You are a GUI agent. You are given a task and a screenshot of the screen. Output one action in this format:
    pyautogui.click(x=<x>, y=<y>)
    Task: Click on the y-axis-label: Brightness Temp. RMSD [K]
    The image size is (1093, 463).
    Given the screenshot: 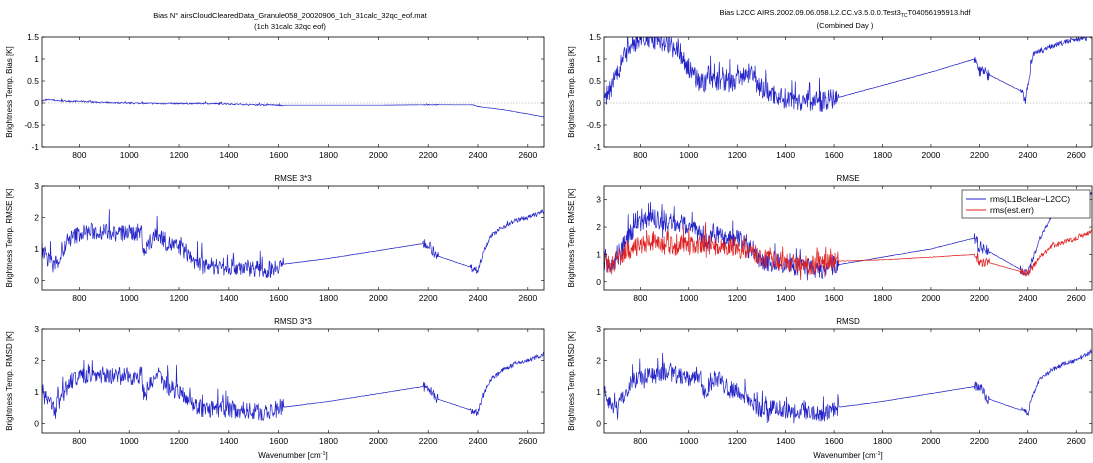 What is the action you would take?
    pyautogui.click(x=571, y=380)
    